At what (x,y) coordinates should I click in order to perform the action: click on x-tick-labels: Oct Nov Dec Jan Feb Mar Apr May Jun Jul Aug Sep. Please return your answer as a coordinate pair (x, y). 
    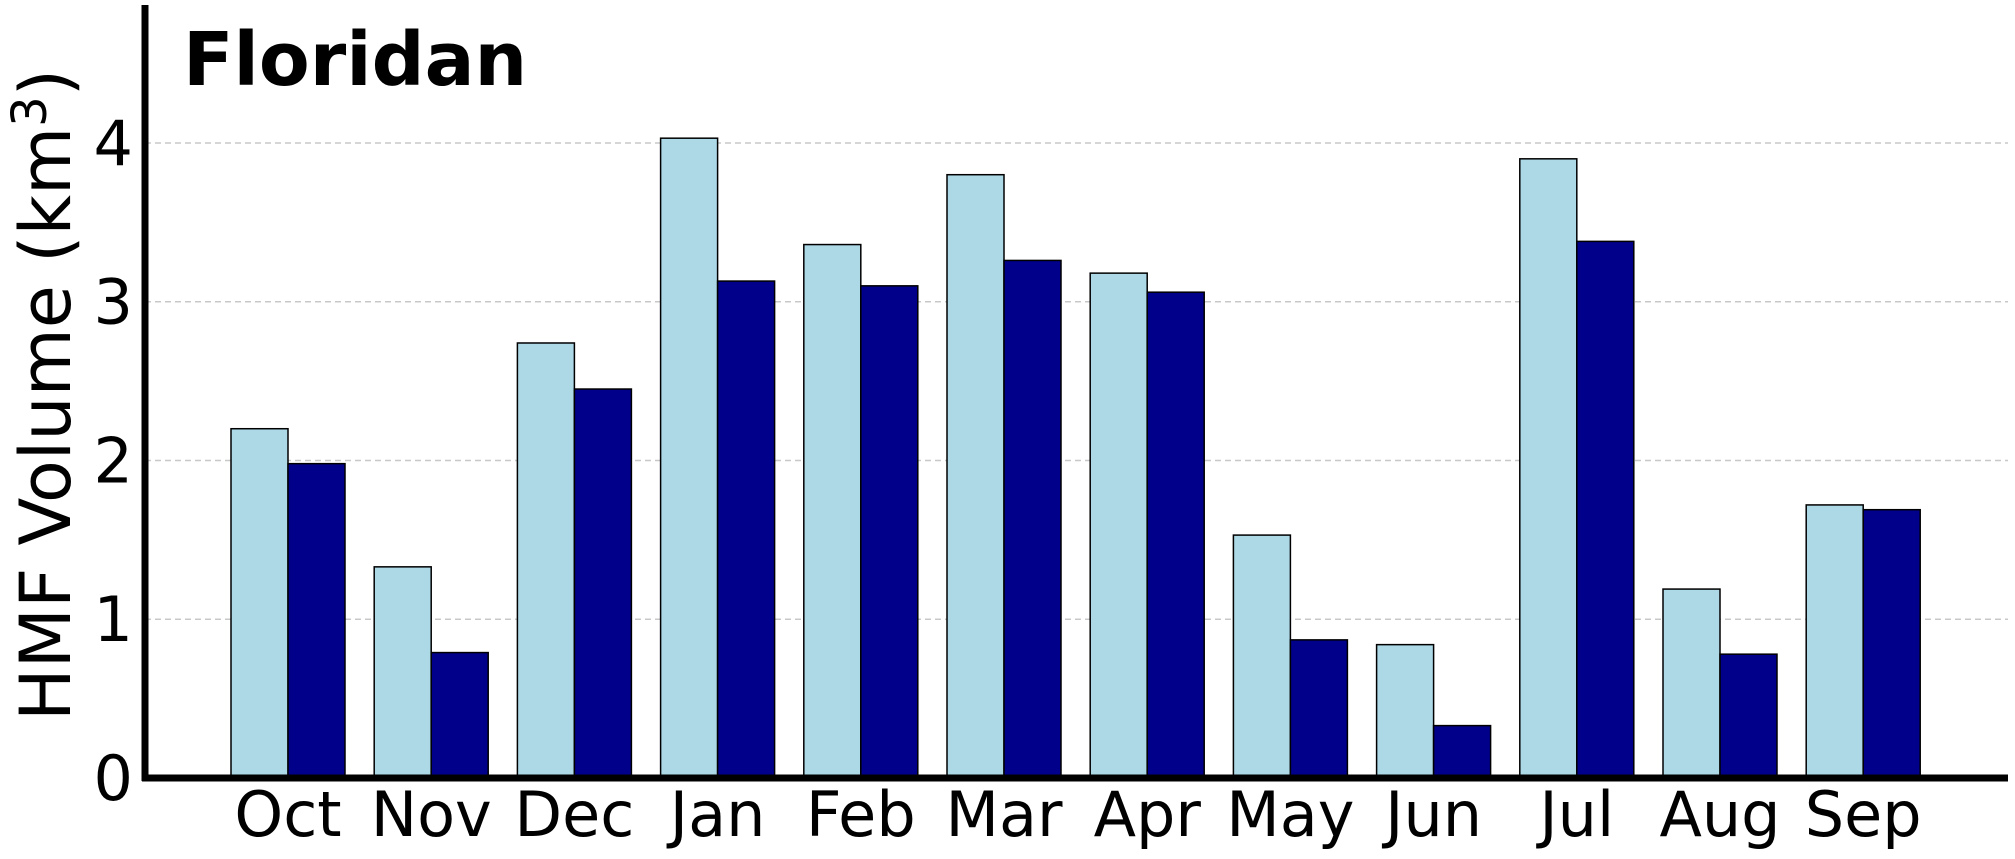
    Looking at the image, I should click on (1077, 814).